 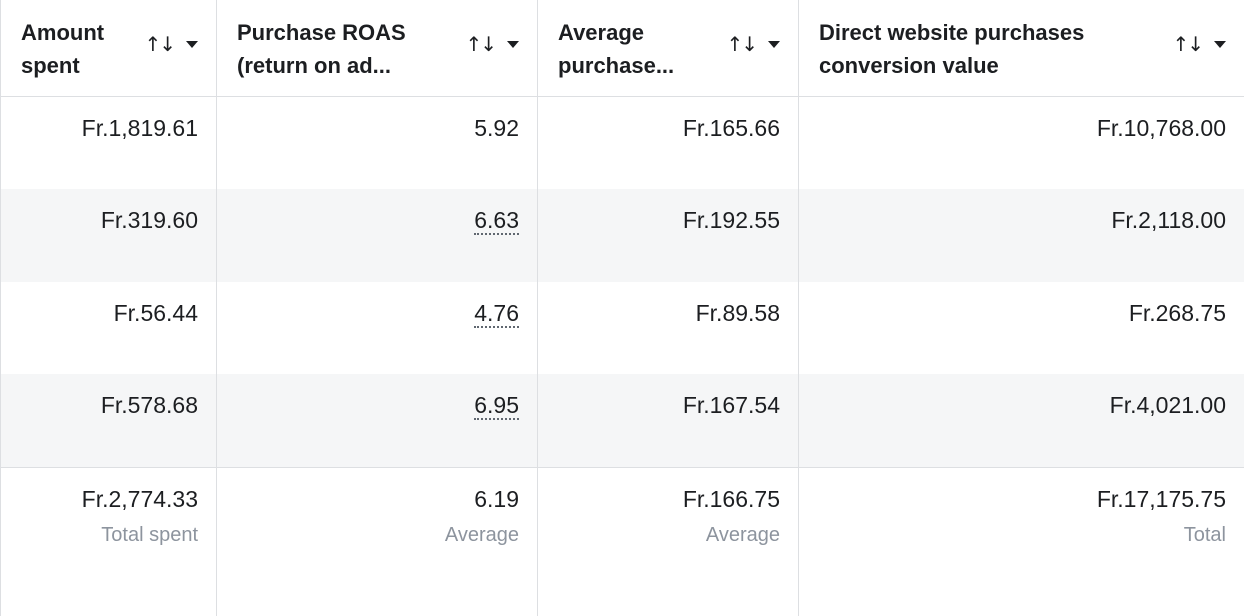 What do you see at coordinates (149, 220) in the screenshot?
I see `cell-value: Fr.319.60` at bounding box center [149, 220].